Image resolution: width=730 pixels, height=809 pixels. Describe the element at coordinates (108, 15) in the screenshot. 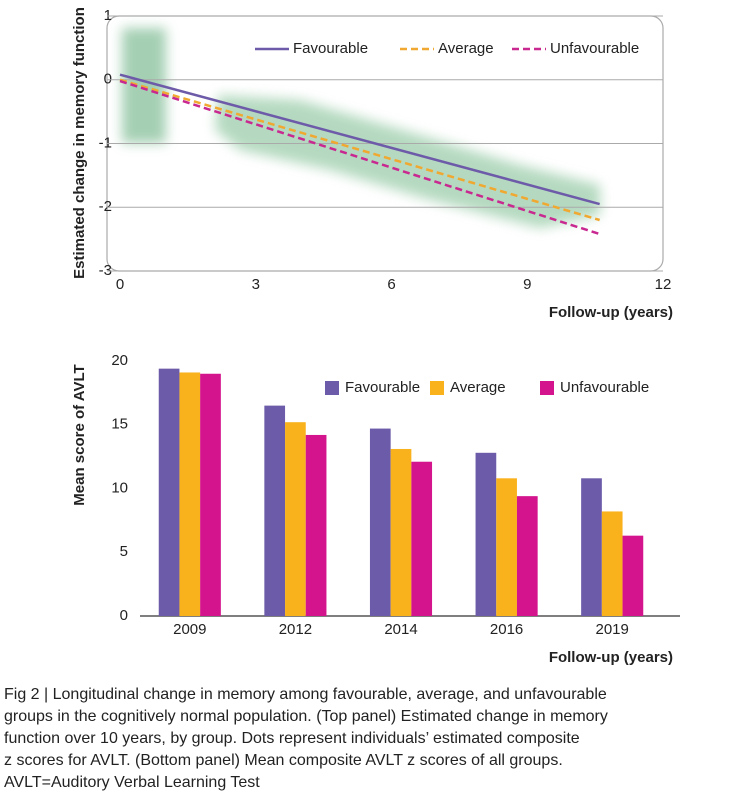

I see `y-tick-label: 1` at that location.